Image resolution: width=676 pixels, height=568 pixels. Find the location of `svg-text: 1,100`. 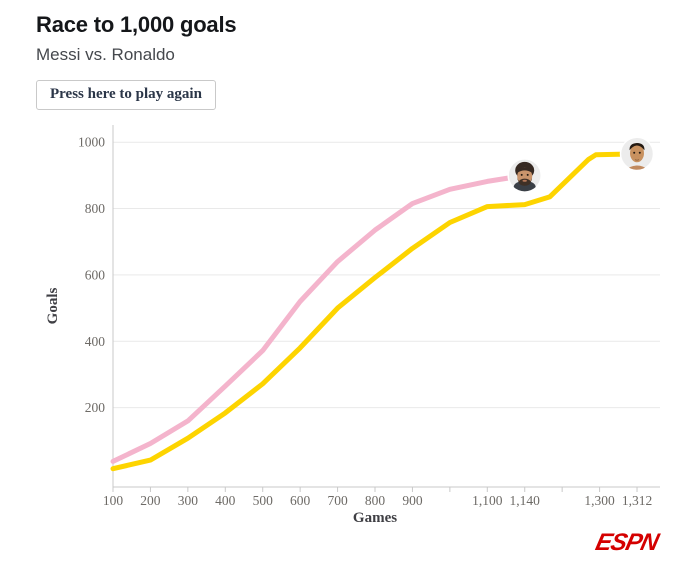

svg-text: 1,100 is located at coordinates (487, 500).